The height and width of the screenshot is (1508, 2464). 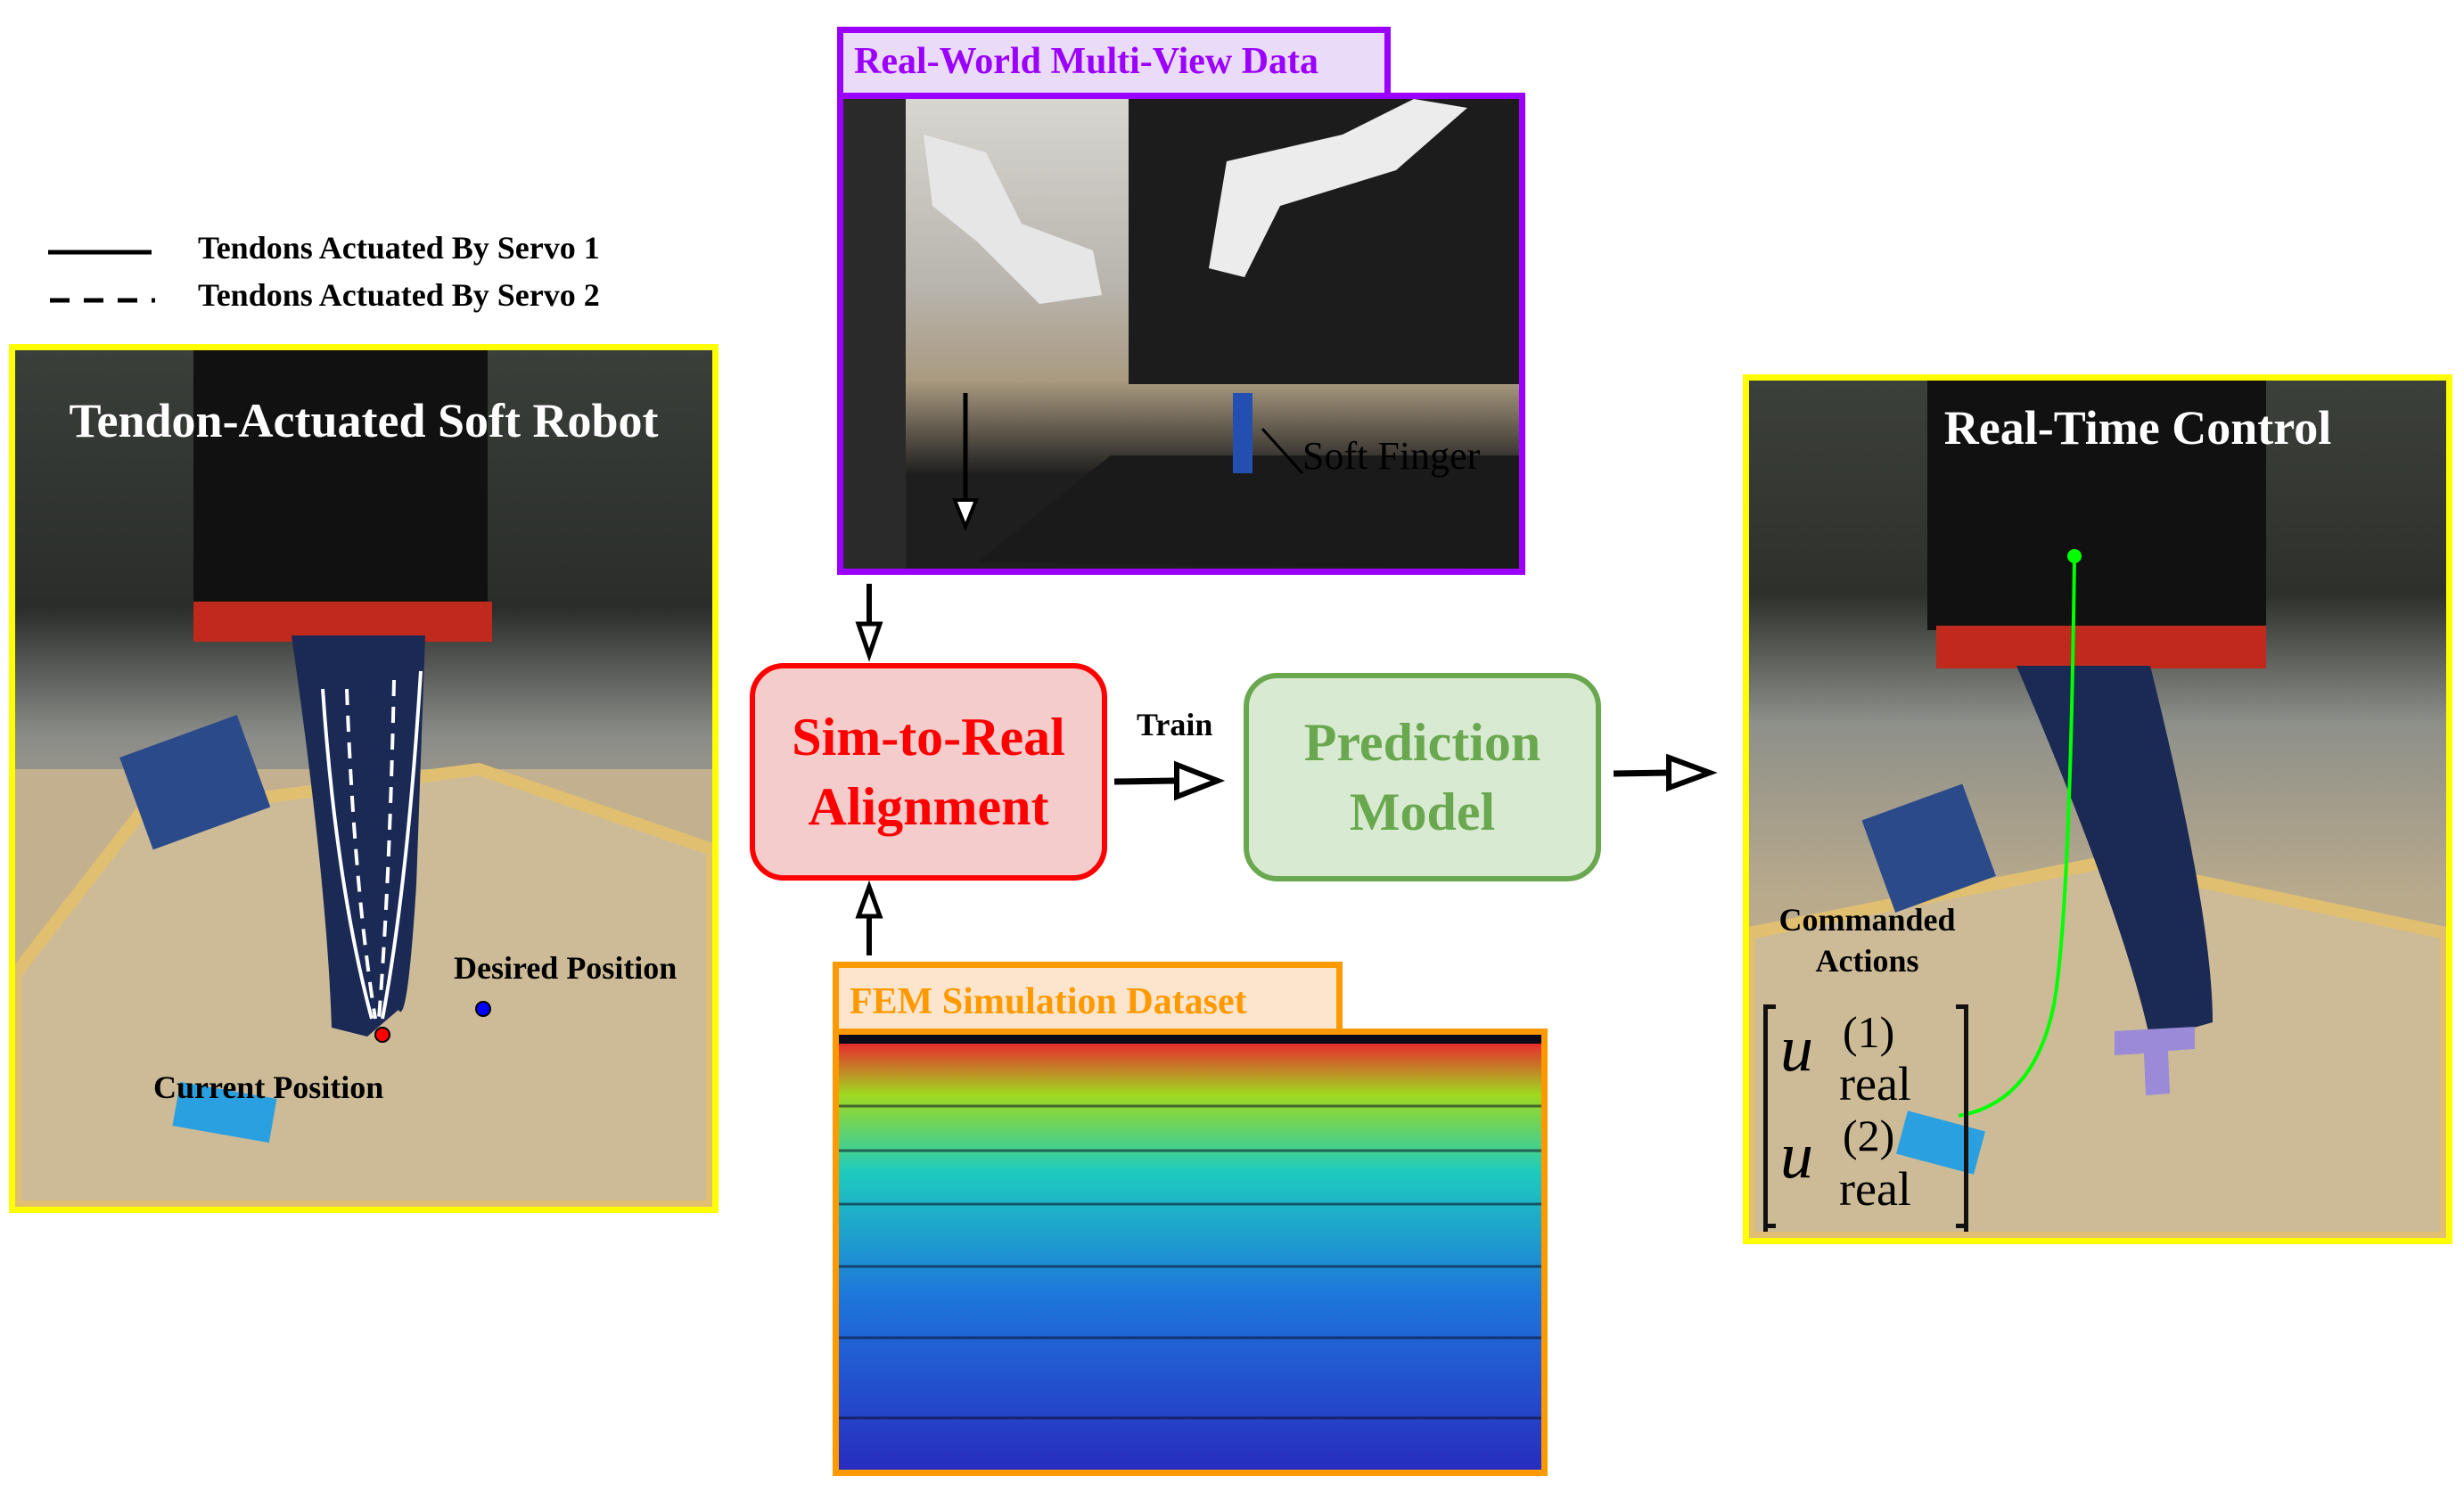 What do you see at coordinates (928, 772) in the screenshot?
I see `sim-to-real-alignment-box: Sim-to-Real Alignment` at bounding box center [928, 772].